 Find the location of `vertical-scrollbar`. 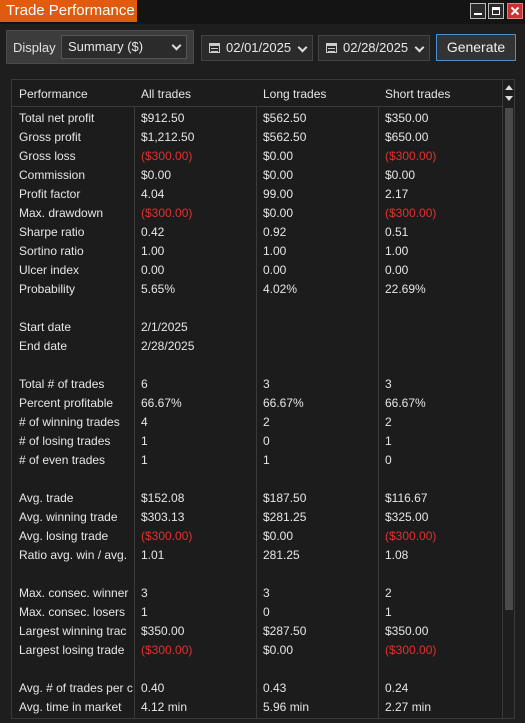

vertical-scrollbar is located at coordinates (508, 399).